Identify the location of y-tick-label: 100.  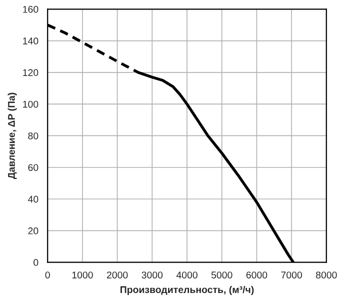
(30, 104).